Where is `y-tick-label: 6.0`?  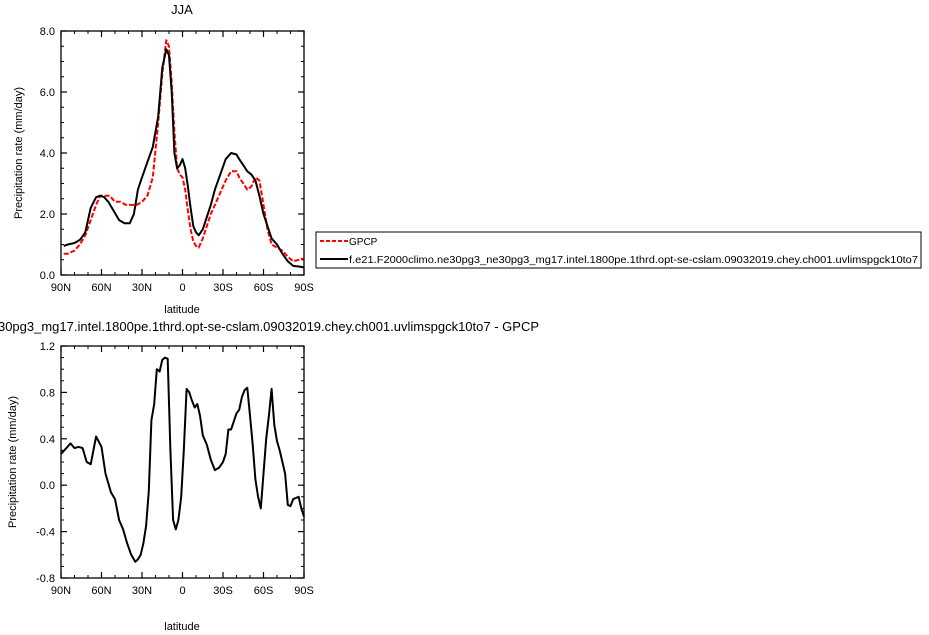 y-tick-label: 6.0 is located at coordinates (47, 93).